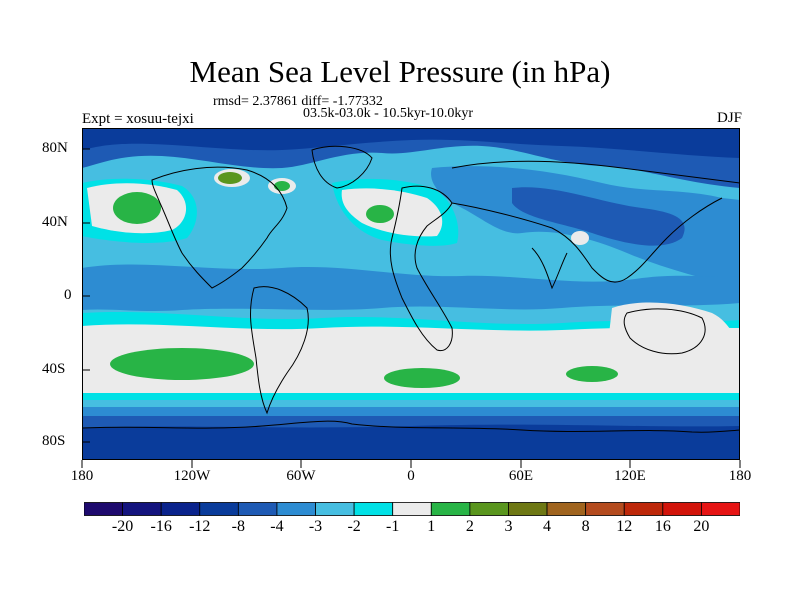 This screenshot has height=600, width=800. I want to click on colorbar-label: -16, so click(161, 526).